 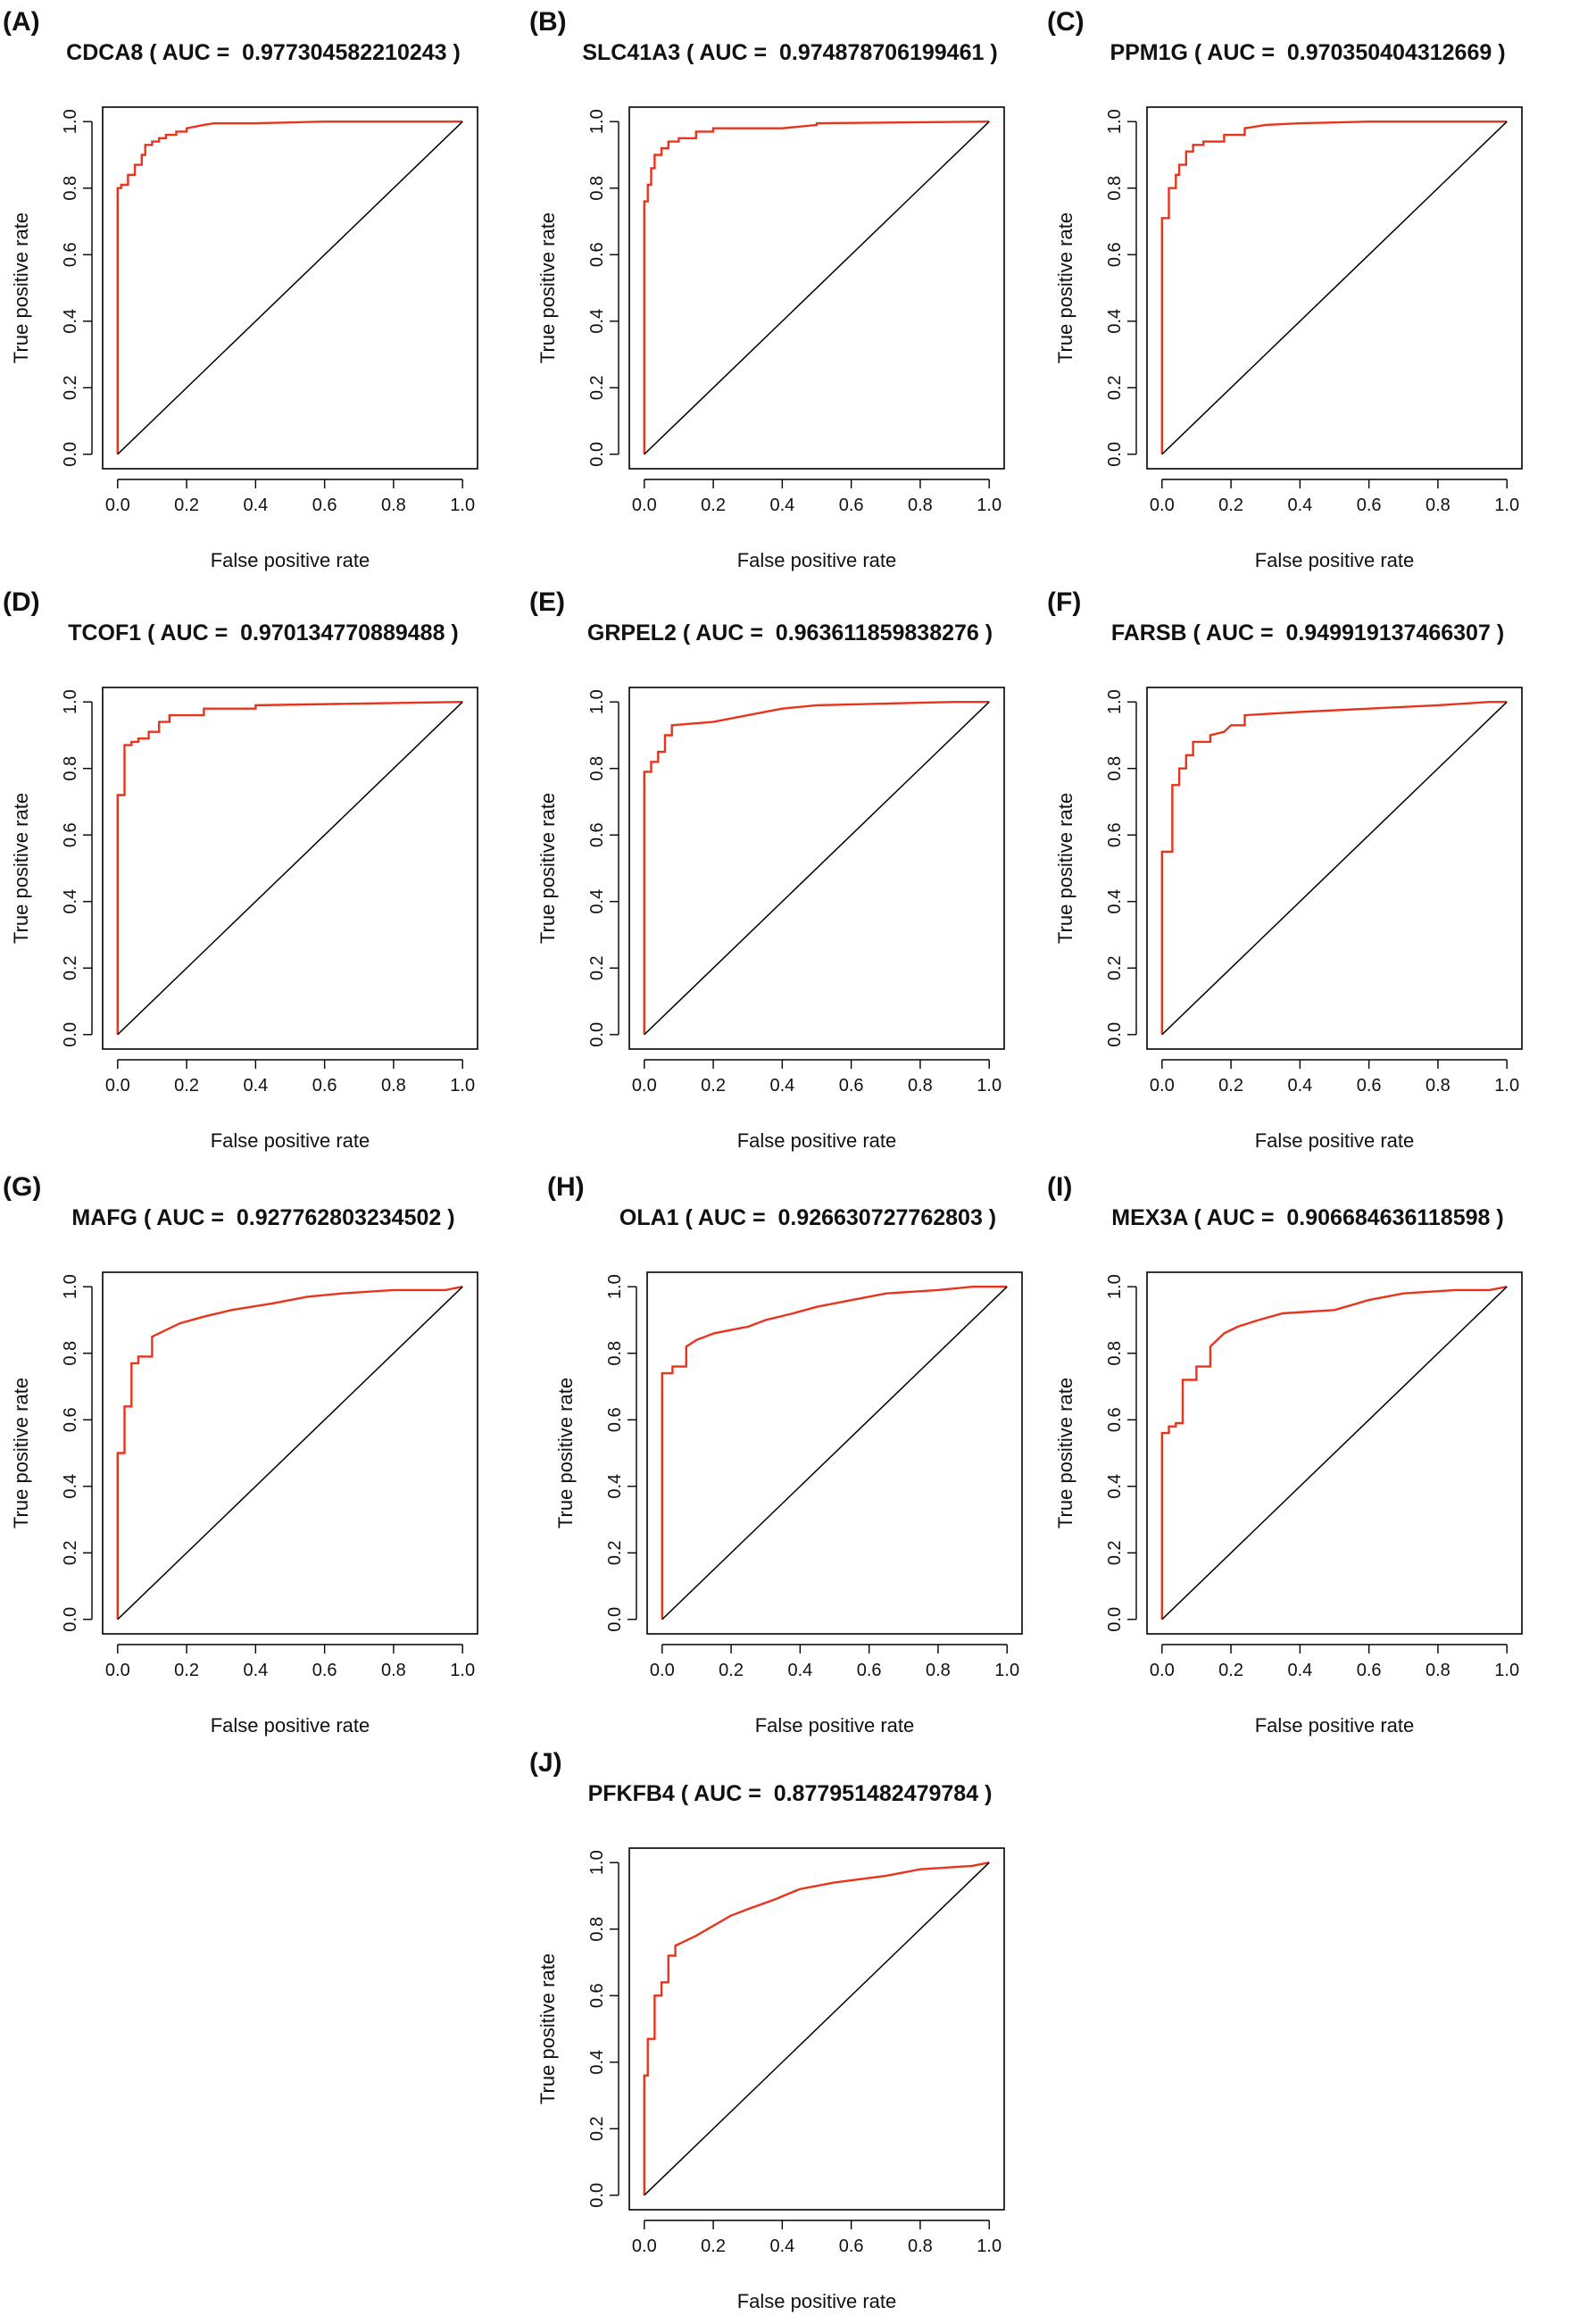 I want to click on chart-title: OLA1 ( AUC = 0.926630727762803 ), so click(x=808, y=1217).